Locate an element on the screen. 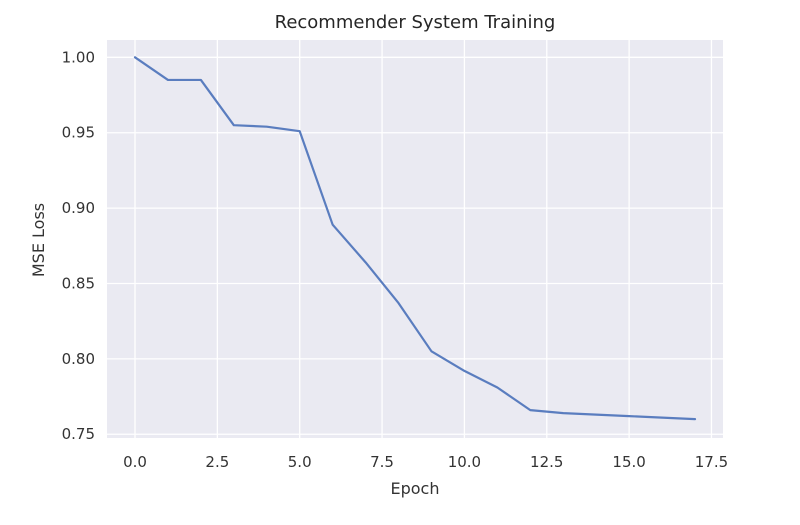 This screenshot has height=525, width=800. x-tick-label: 2.5 is located at coordinates (217, 462).